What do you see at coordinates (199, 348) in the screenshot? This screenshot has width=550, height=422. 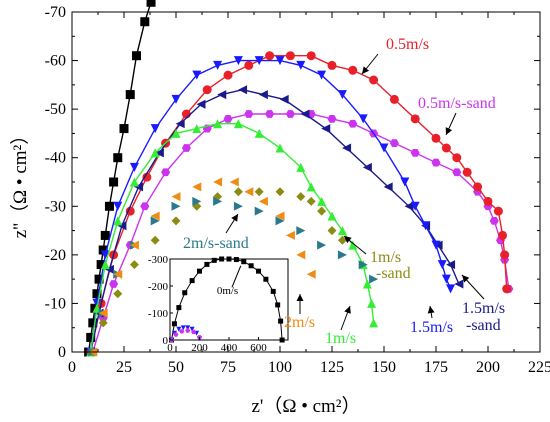 I see `inset-x-tick-label: 200` at bounding box center [199, 348].